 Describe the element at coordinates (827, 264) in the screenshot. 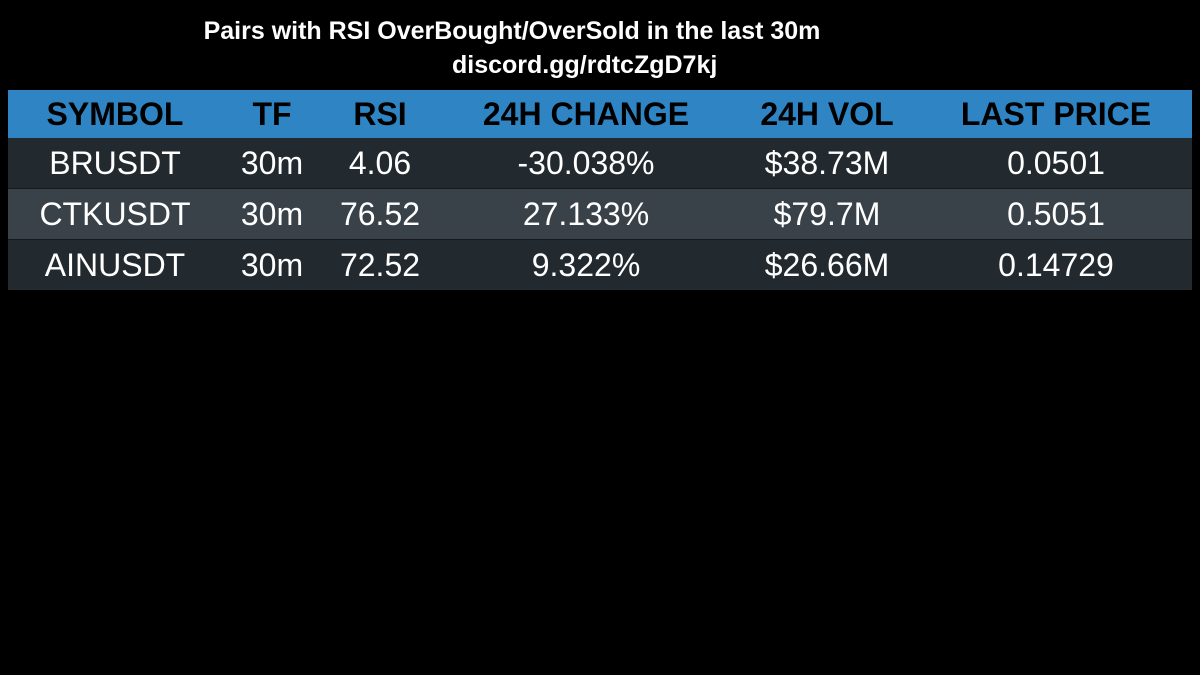

I see `cell-24h-vol: $26.66M` at that location.